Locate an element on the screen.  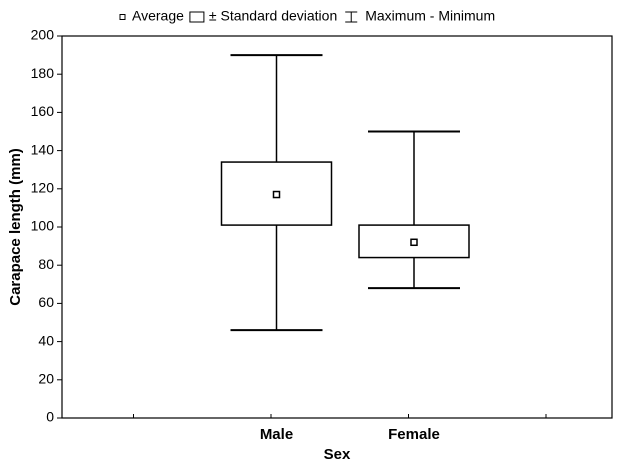
y-axis-label: Carapace length (mm) is located at coordinates (15, 227).